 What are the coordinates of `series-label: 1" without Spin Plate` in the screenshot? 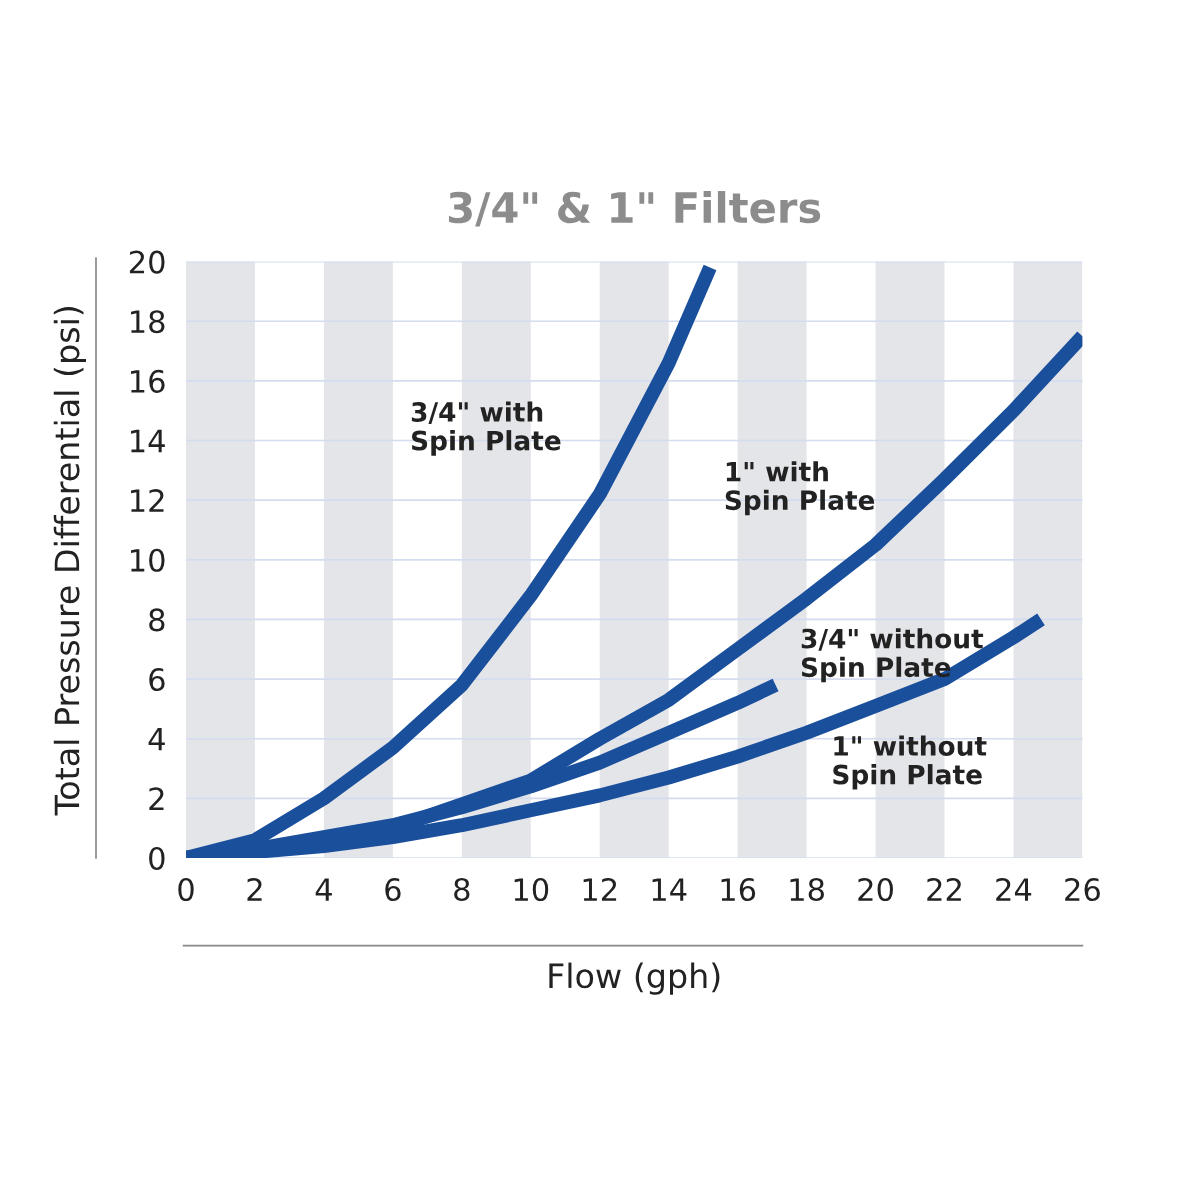 It's located at (910, 762).